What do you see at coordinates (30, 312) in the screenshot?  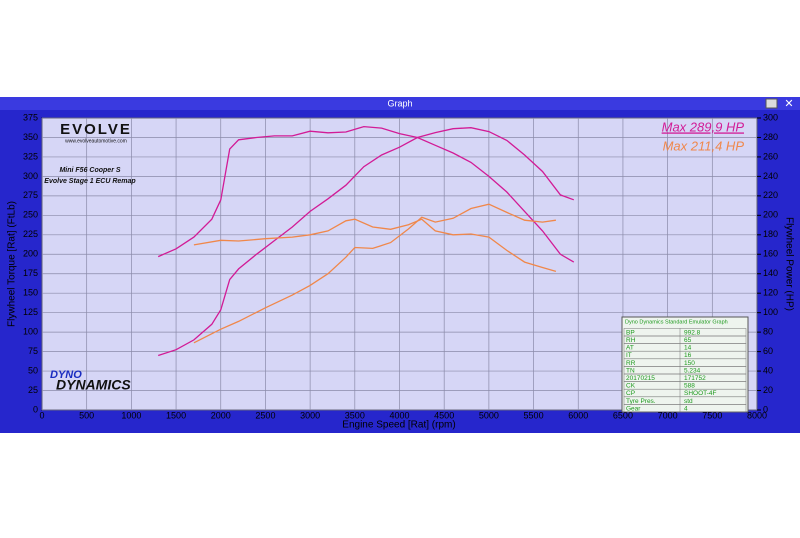 I see `y-tick-label: 125` at bounding box center [30, 312].